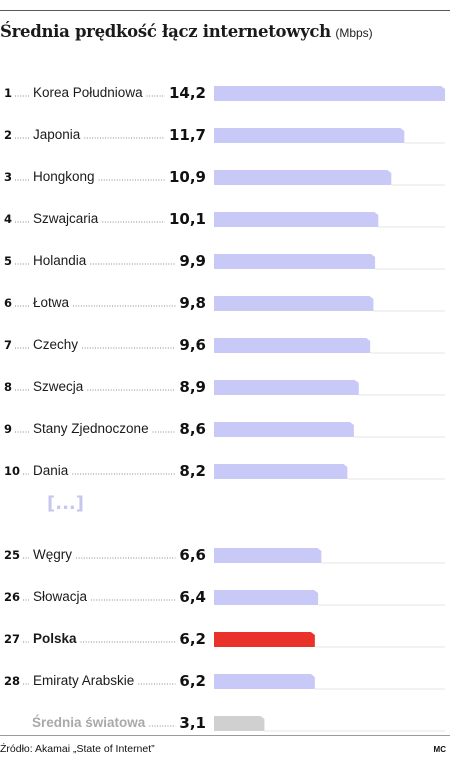 The height and width of the screenshot is (760, 460). What do you see at coordinates (88, 92) in the screenshot?
I see `country-label: Korea Południowa` at bounding box center [88, 92].